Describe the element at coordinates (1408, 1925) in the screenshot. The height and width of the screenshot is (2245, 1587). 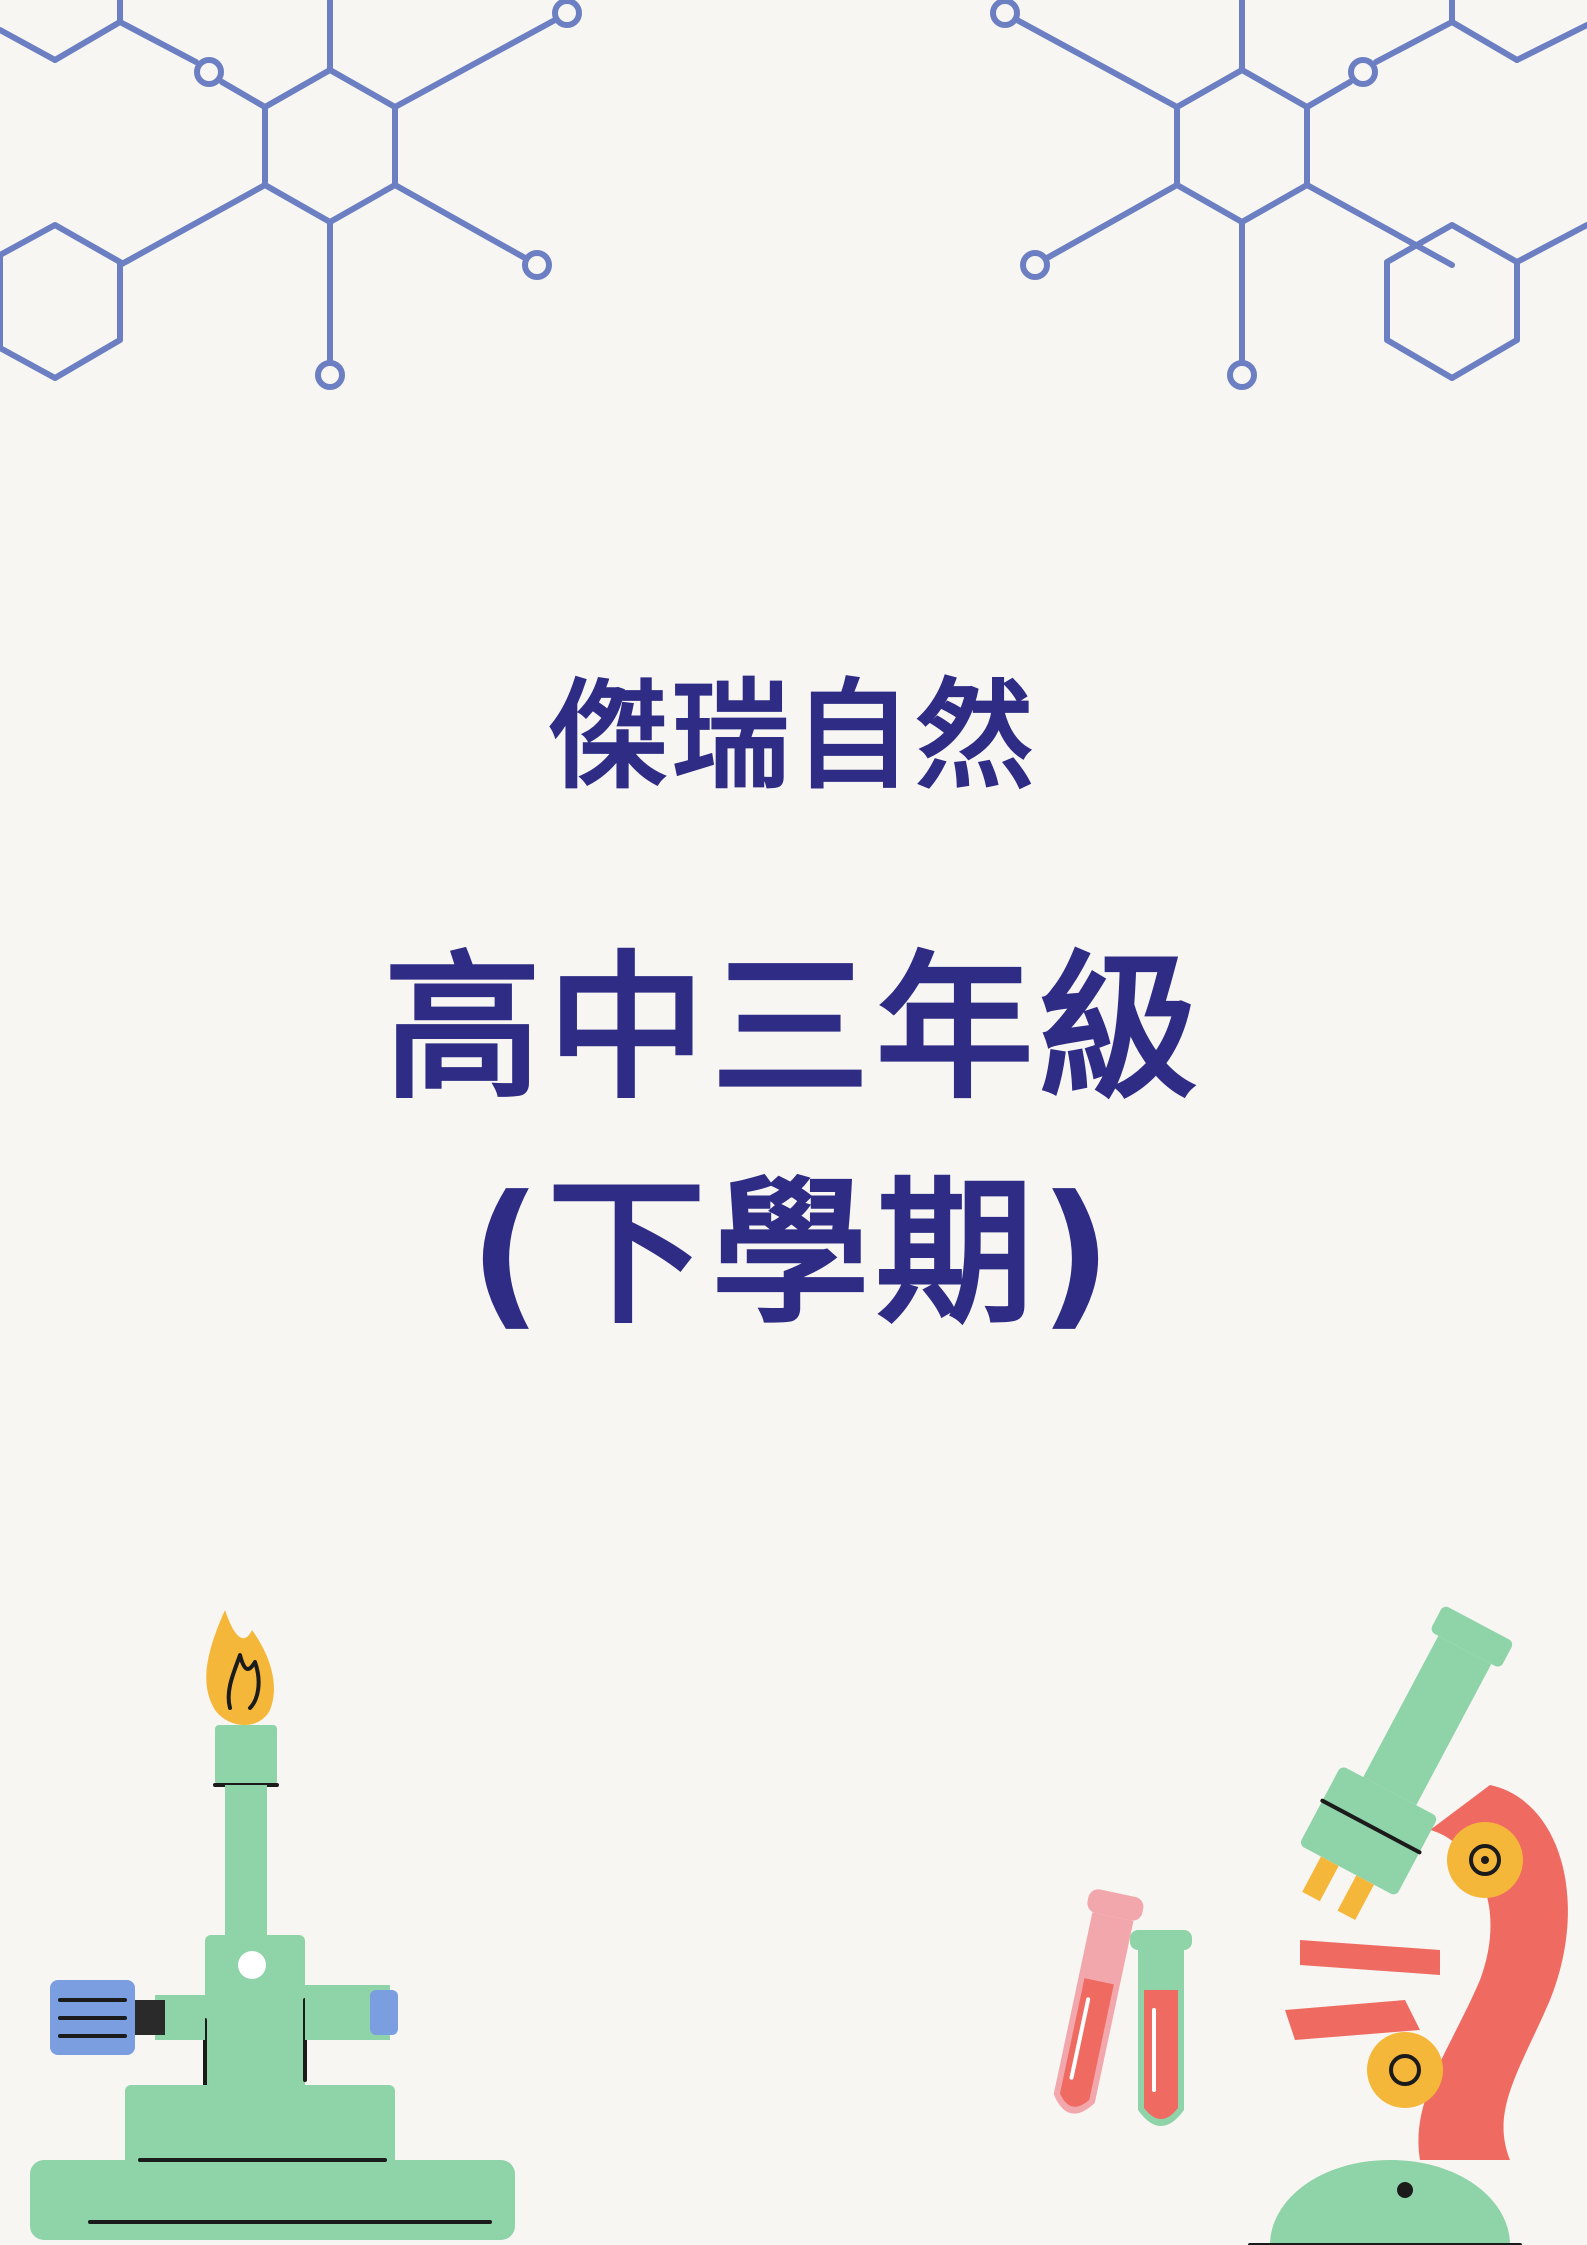
I see `microscope-icon` at that location.